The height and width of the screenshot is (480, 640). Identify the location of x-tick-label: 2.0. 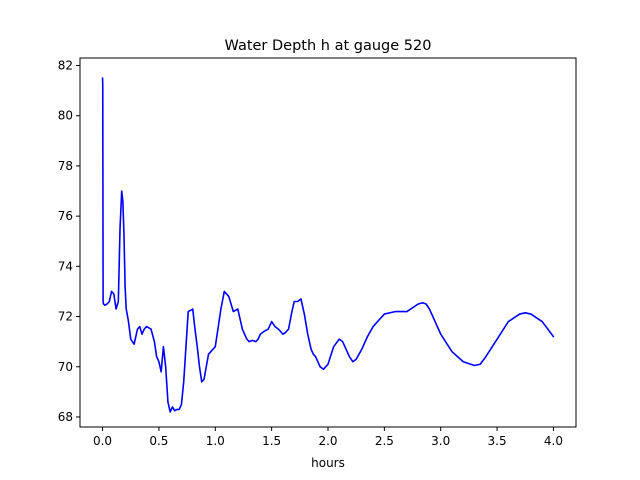
(327, 441).